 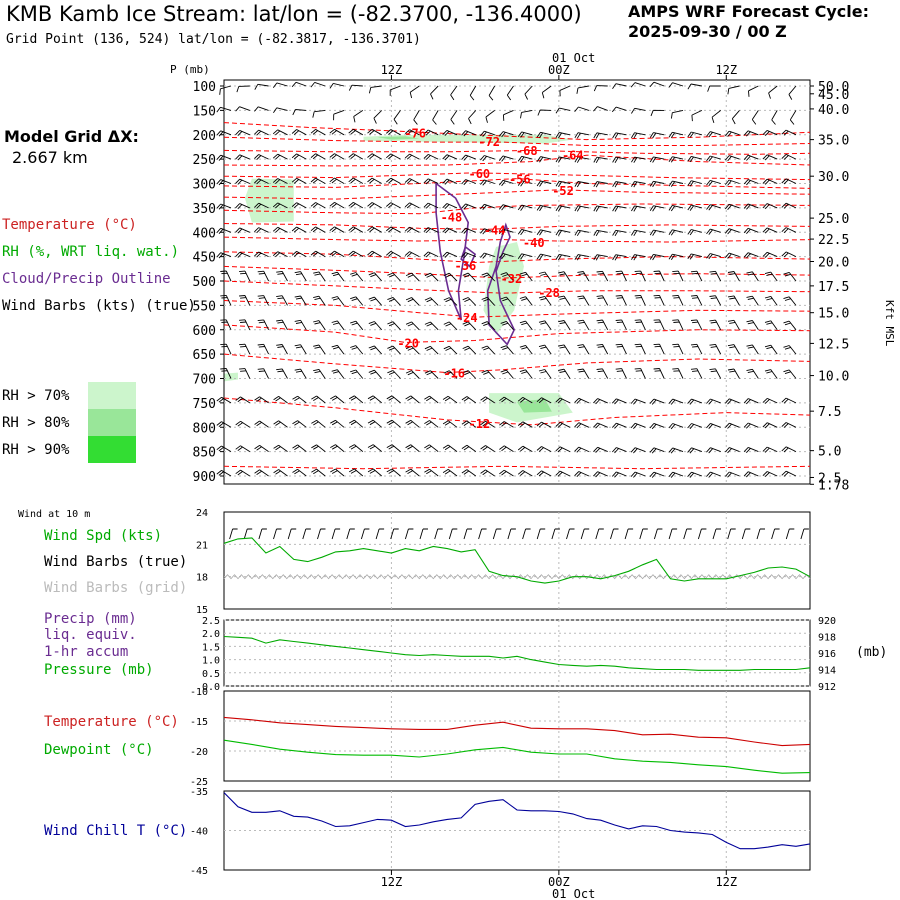 What do you see at coordinates (827, 671) in the screenshot?
I see `pressure-right-tick-label-1: 914` at bounding box center [827, 671].